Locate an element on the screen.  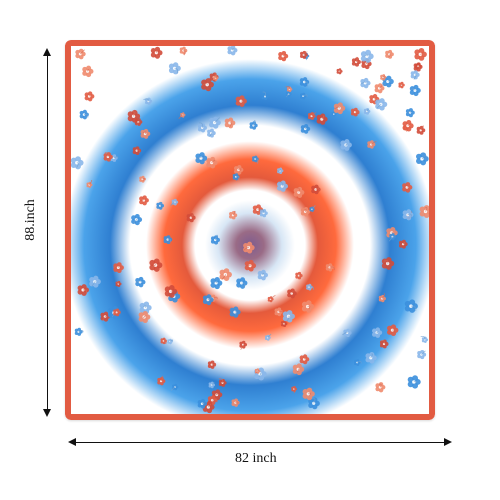
arrow-left-icon is located at coordinates (72, 442).